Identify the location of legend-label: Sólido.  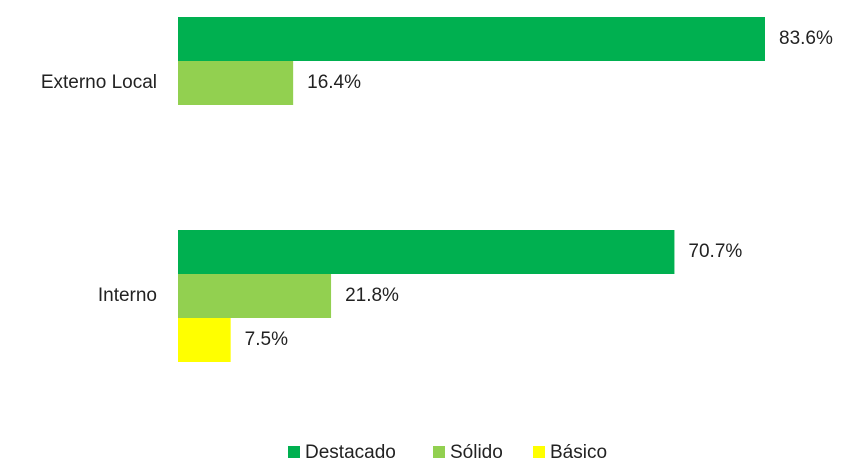
(476, 452).